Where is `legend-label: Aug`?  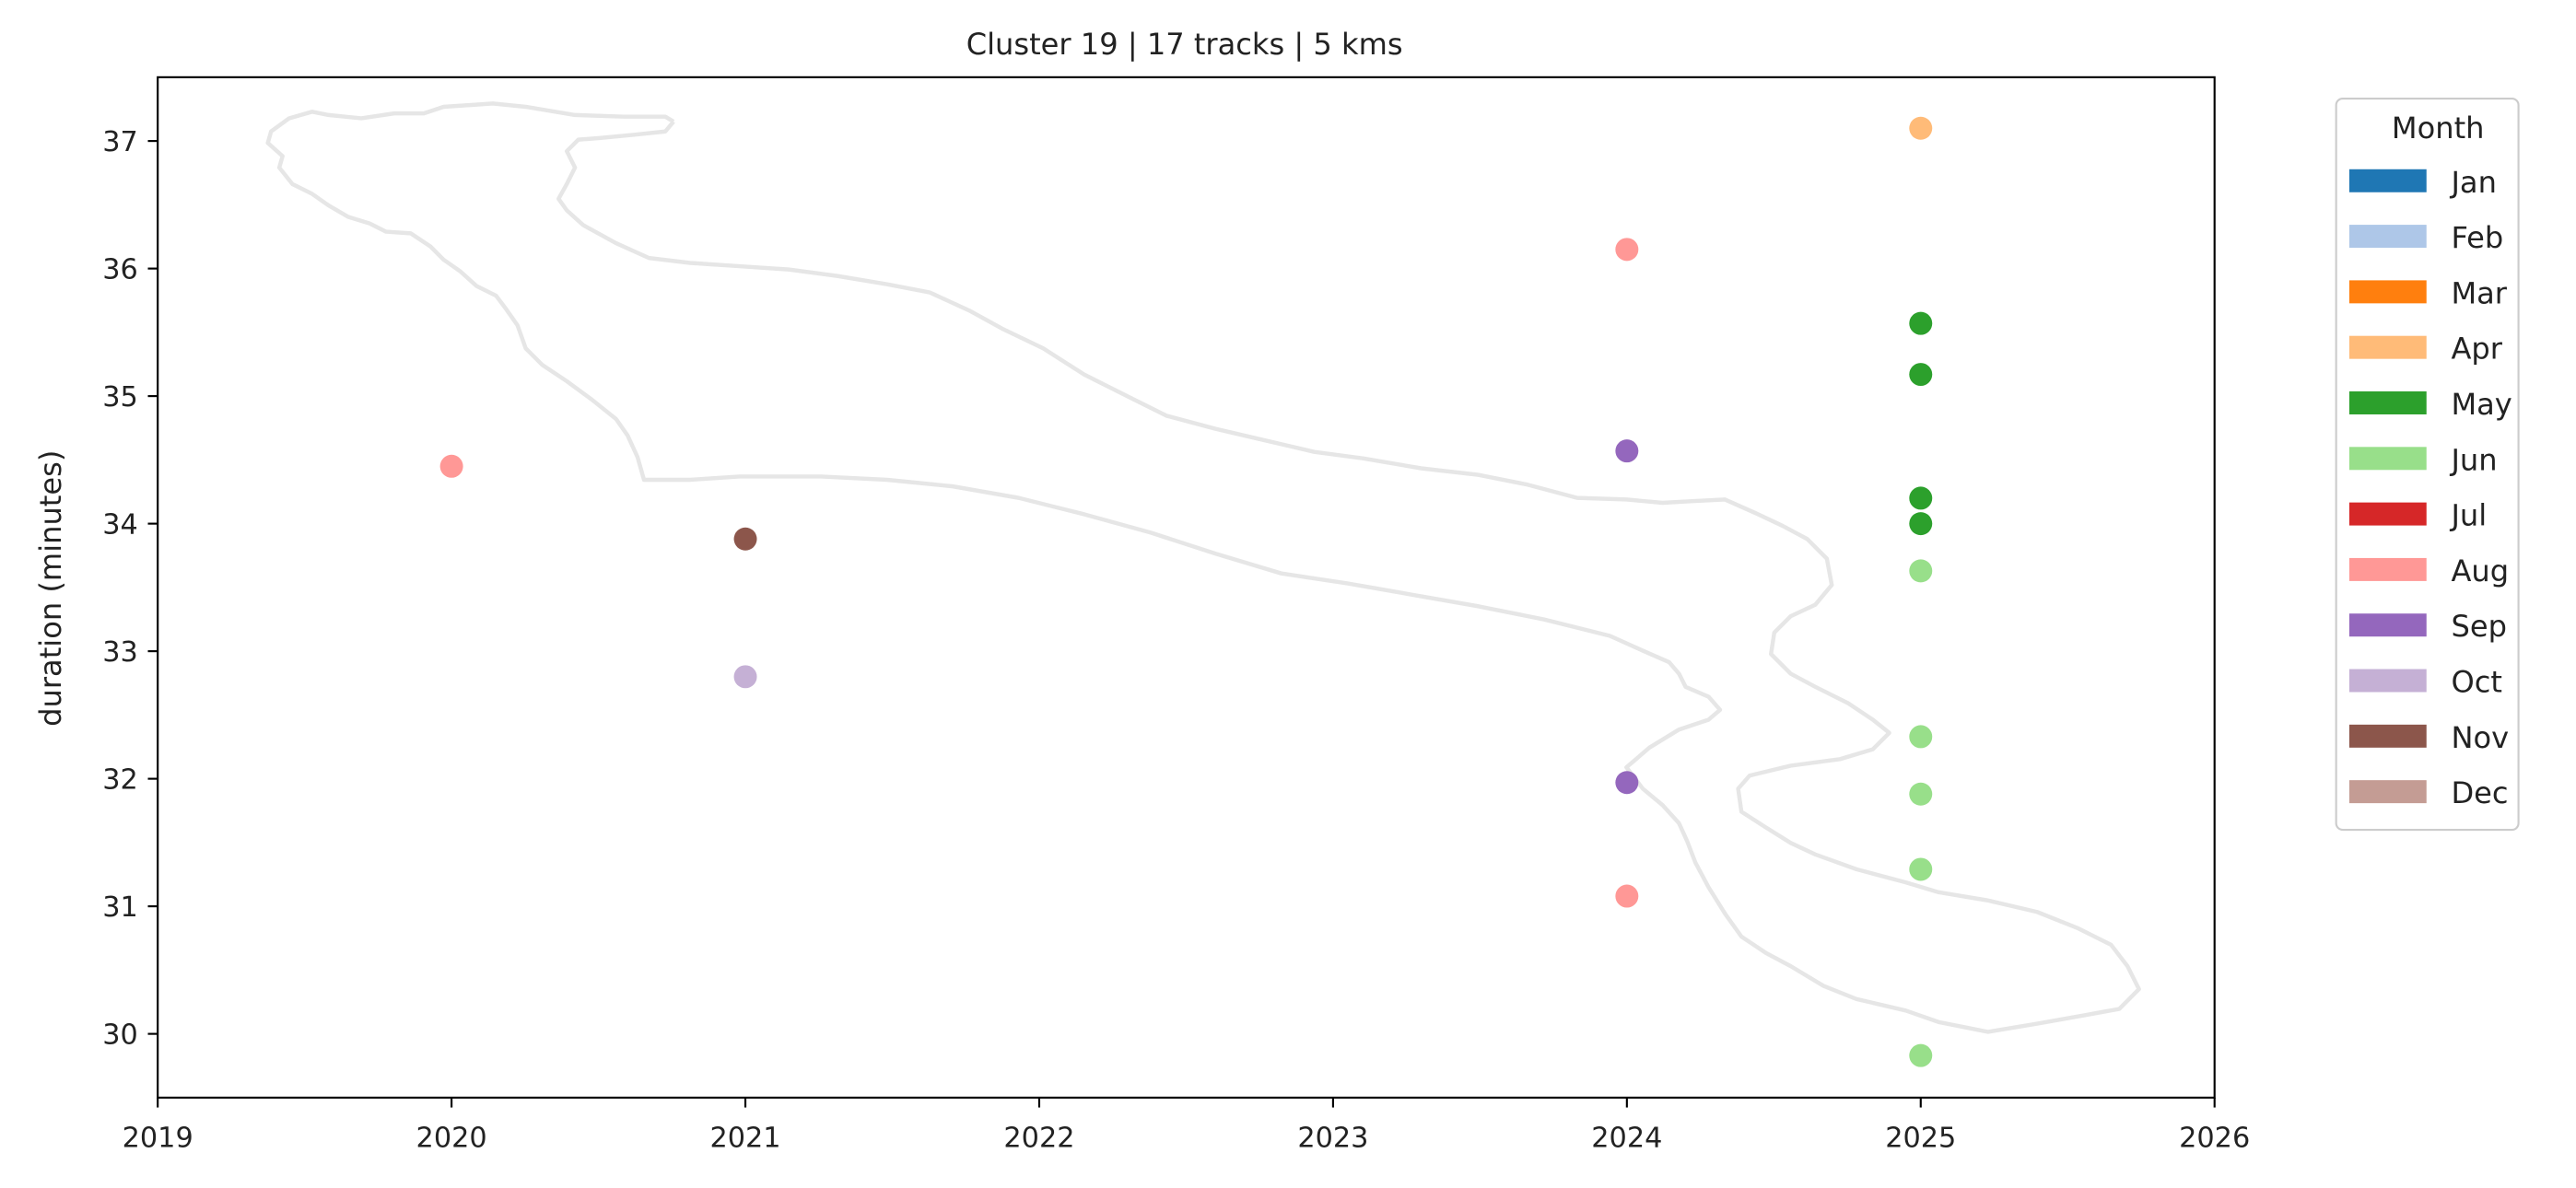
legend-label: Aug is located at coordinates (2480, 570).